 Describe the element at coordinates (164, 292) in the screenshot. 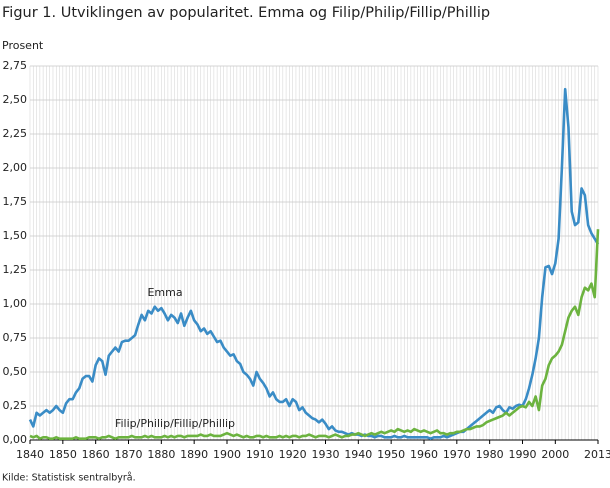

I see `series-label: Emma` at that location.